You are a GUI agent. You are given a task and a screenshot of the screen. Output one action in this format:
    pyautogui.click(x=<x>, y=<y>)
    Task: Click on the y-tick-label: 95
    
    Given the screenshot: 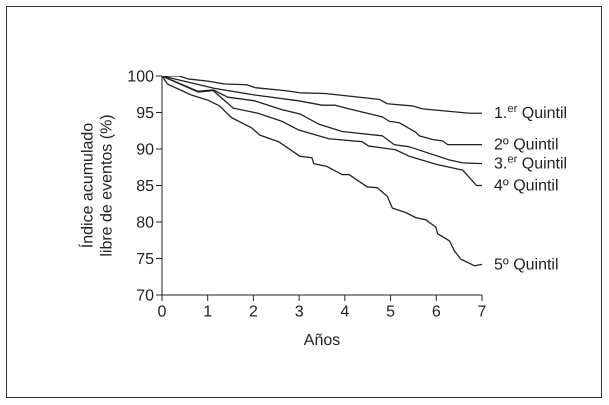 What is the action you would take?
    pyautogui.click(x=145, y=113)
    